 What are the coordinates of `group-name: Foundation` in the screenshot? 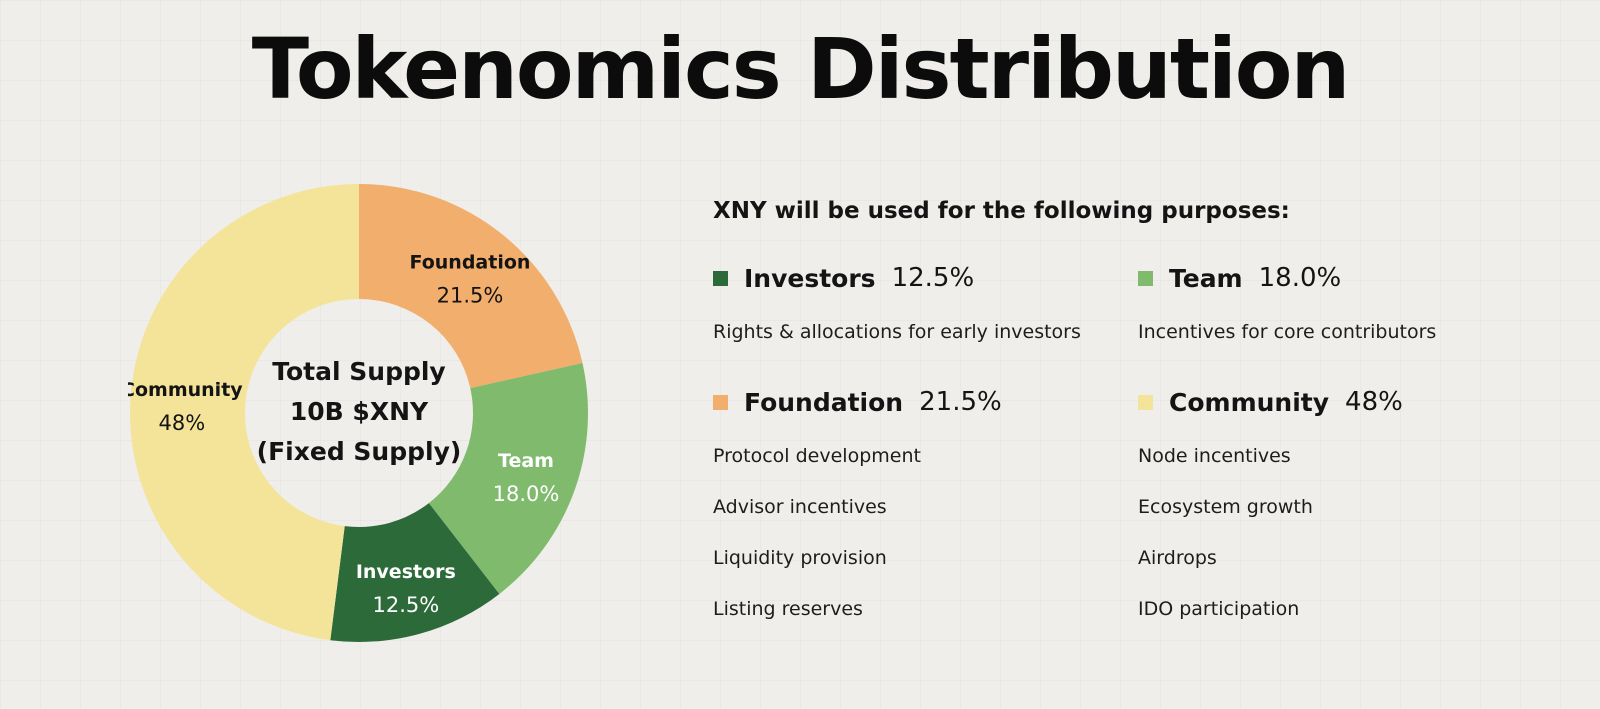 It's located at (824, 402).